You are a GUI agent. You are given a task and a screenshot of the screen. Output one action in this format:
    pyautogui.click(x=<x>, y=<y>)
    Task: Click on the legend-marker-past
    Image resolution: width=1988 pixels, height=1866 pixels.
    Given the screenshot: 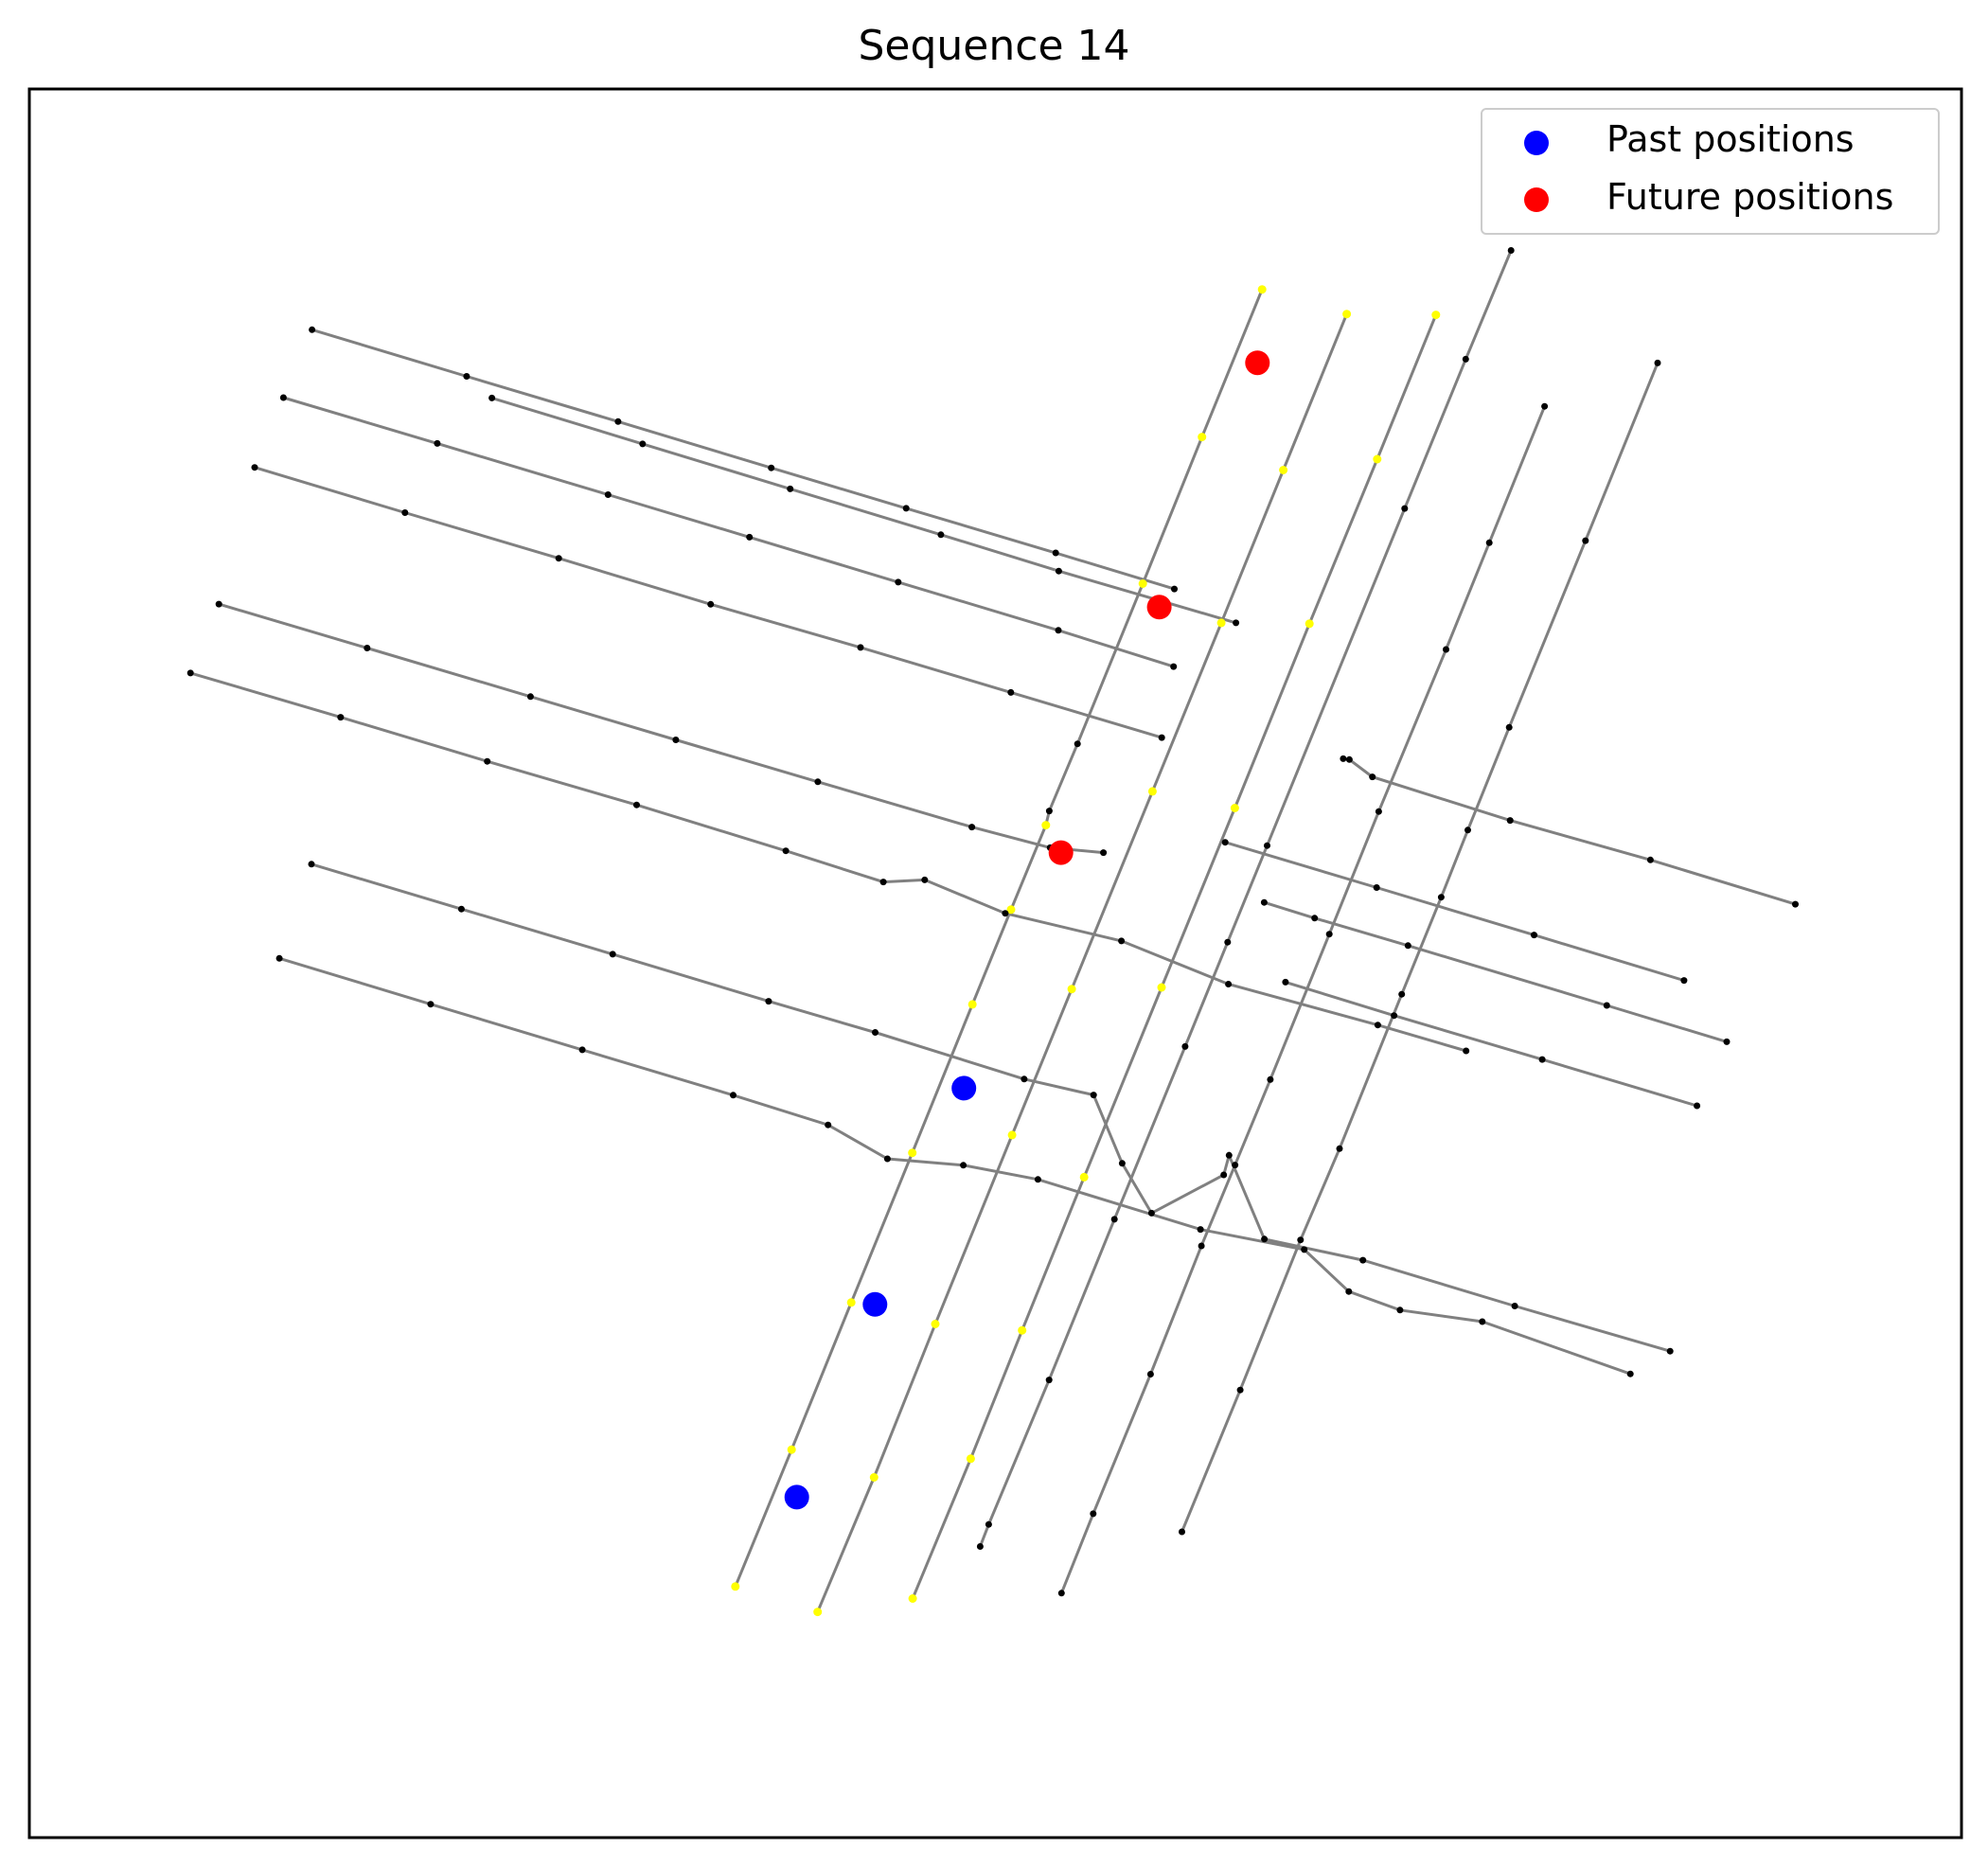 What is the action you would take?
    pyautogui.click(x=1536, y=143)
    